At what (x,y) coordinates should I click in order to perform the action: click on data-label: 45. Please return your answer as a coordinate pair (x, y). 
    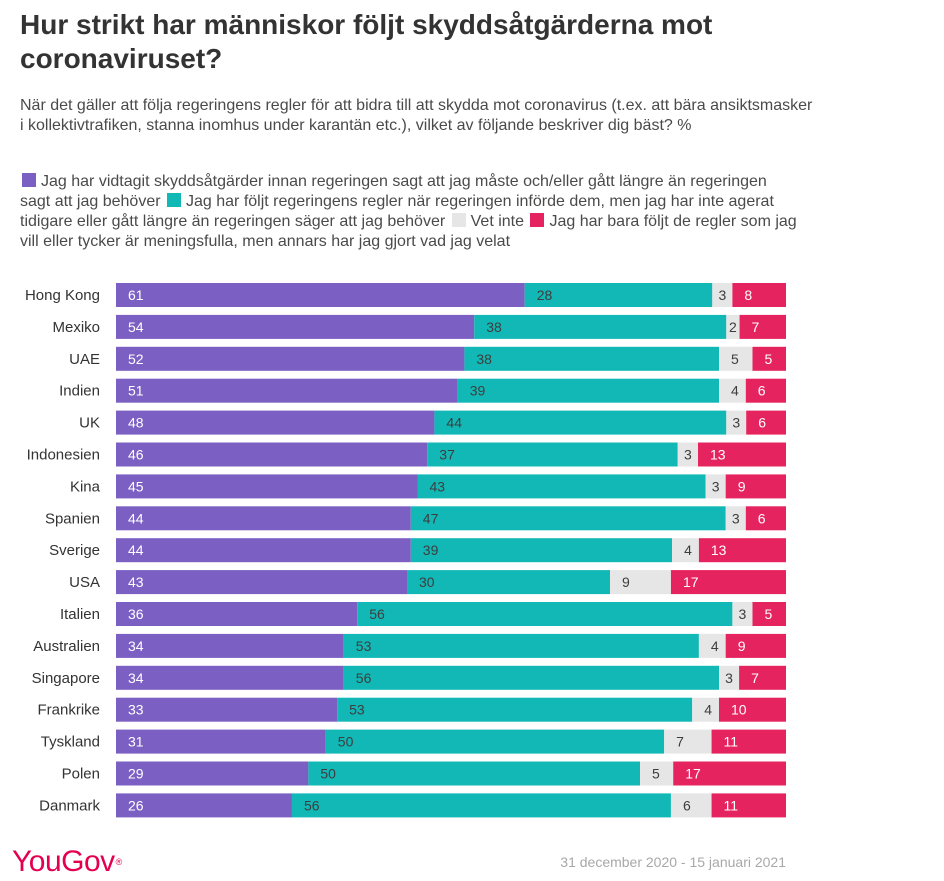
    Looking at the image, I should click on (136, 486).